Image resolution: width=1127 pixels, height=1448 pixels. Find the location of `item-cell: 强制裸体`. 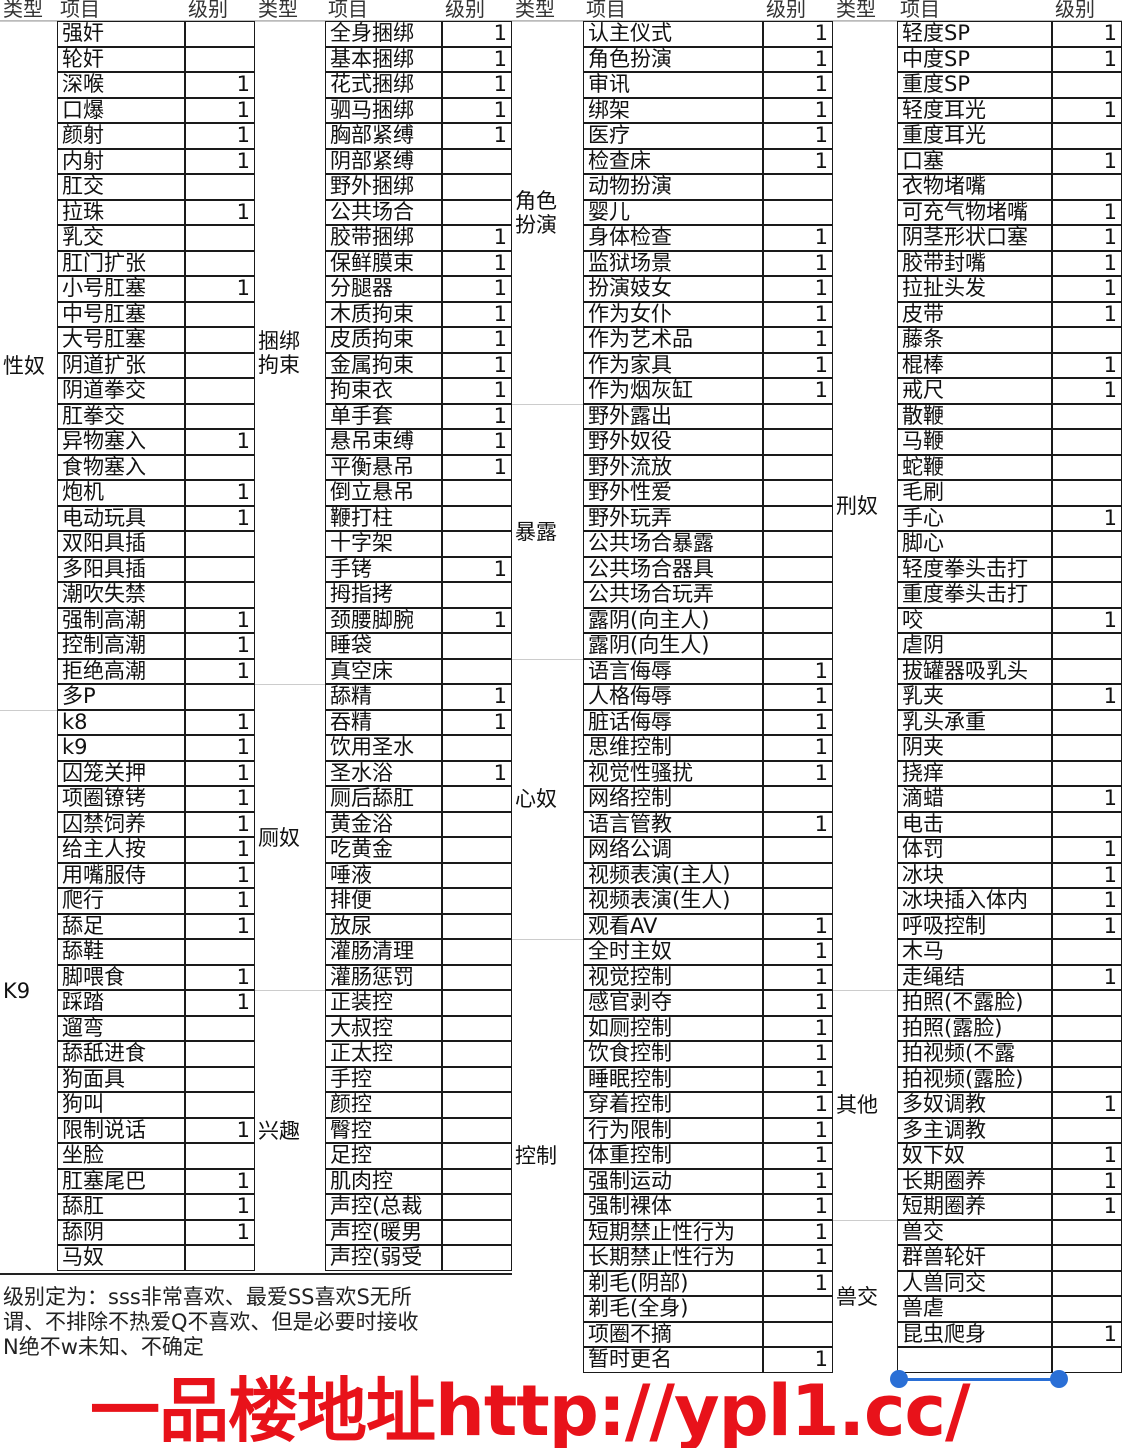

item-cell: 强制裸体 is located at coordinates (673, 1207).